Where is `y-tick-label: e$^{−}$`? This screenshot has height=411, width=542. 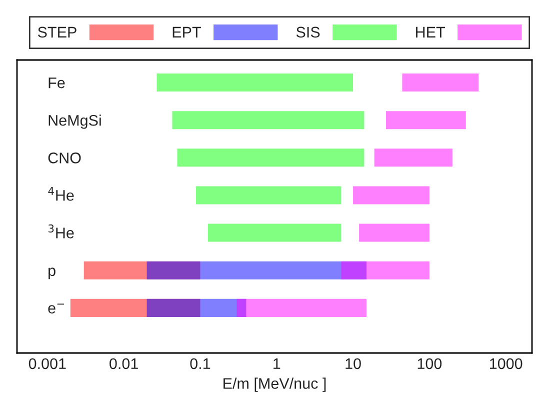 y-tick-label: e$^{−}$ is located at coordinates (56, 309).